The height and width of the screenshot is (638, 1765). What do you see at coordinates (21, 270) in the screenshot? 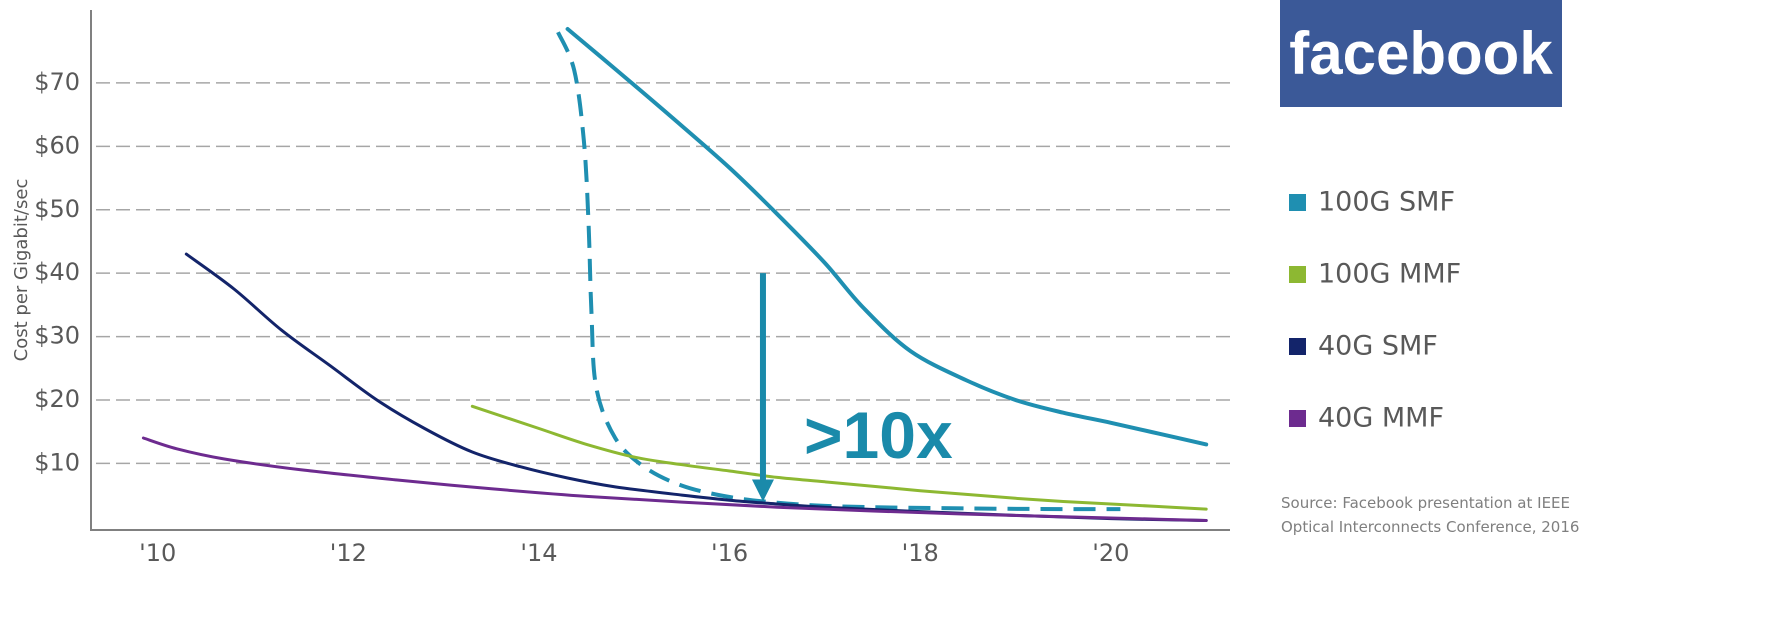
I see `y-axis-label: Cost per Gigabit/sec` at bounding box center [21, 270].